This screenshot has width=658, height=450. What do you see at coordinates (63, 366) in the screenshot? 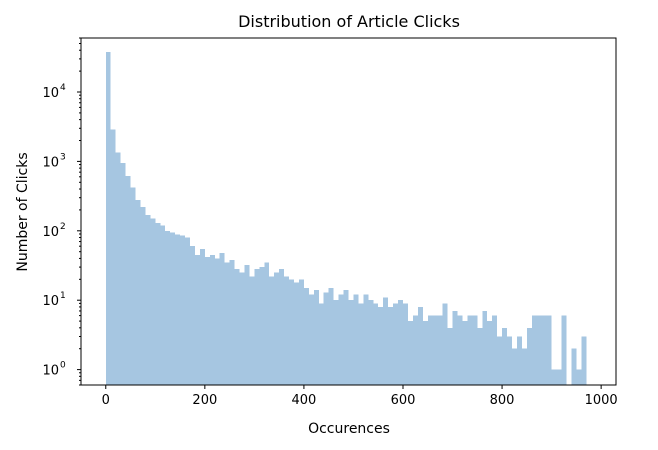
I see `y-tick-exponent: 0` at bounding box center [63, 366].